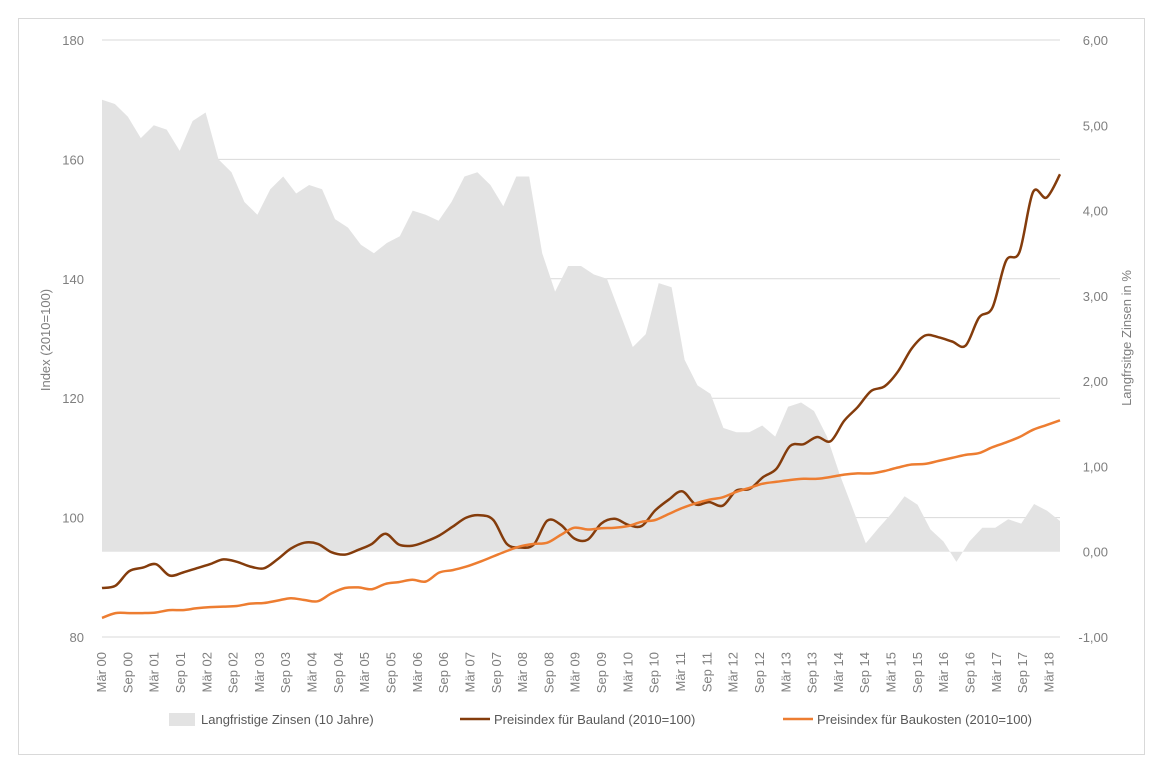  Describe the element at coordinates (1093, 637) in the screenshot. I see `right-axis-tick-label: -1,00` at that location.